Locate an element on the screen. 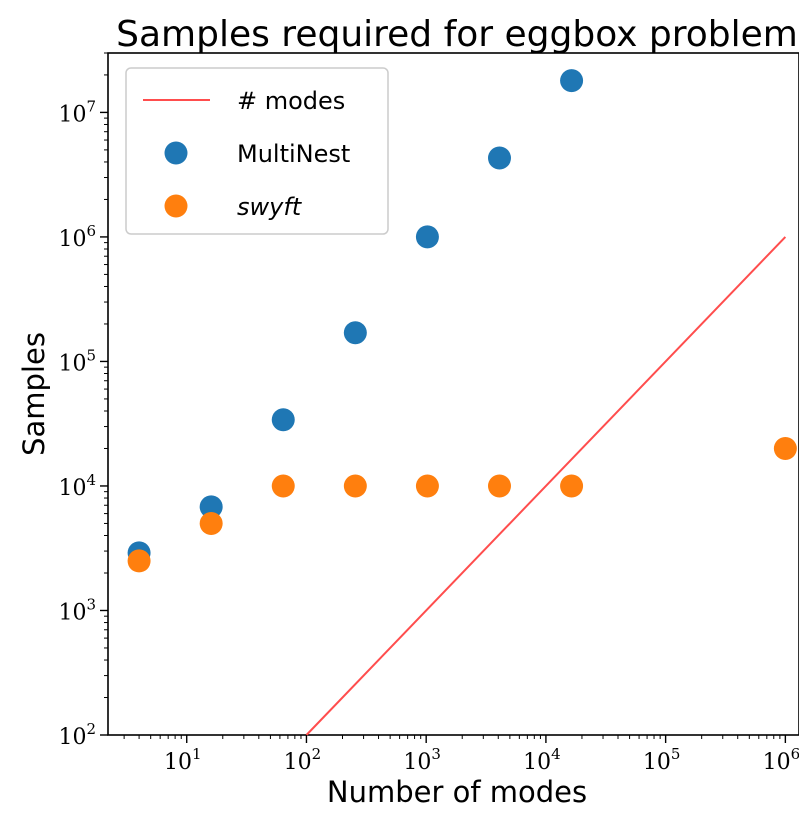 The height and width of the screenshot is (814, 799). y-axis-label: Samples is located at coordinates (34, 394).